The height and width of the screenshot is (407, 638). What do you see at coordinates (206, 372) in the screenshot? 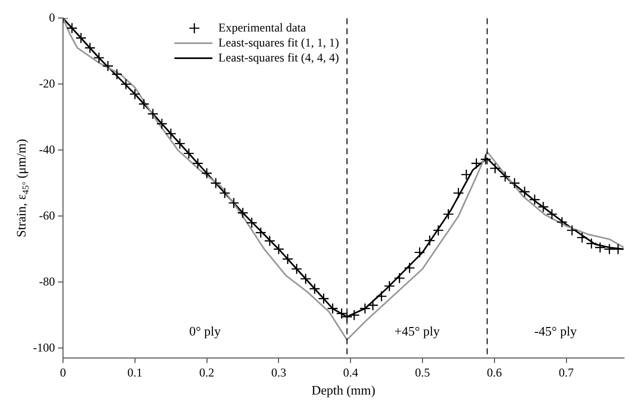
I see `x-tick-label: 0.2` at bounding box center [206, 372].